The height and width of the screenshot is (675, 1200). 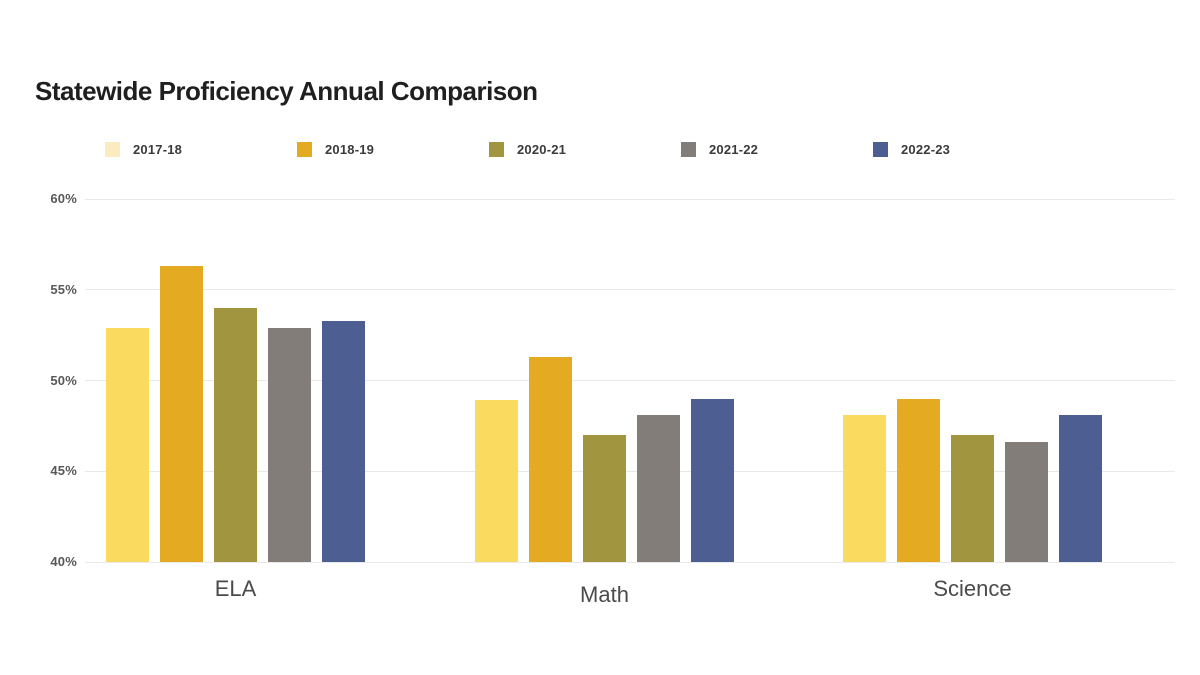 I want to click on x-category-label-math: Math, so click(x=604, y=594).